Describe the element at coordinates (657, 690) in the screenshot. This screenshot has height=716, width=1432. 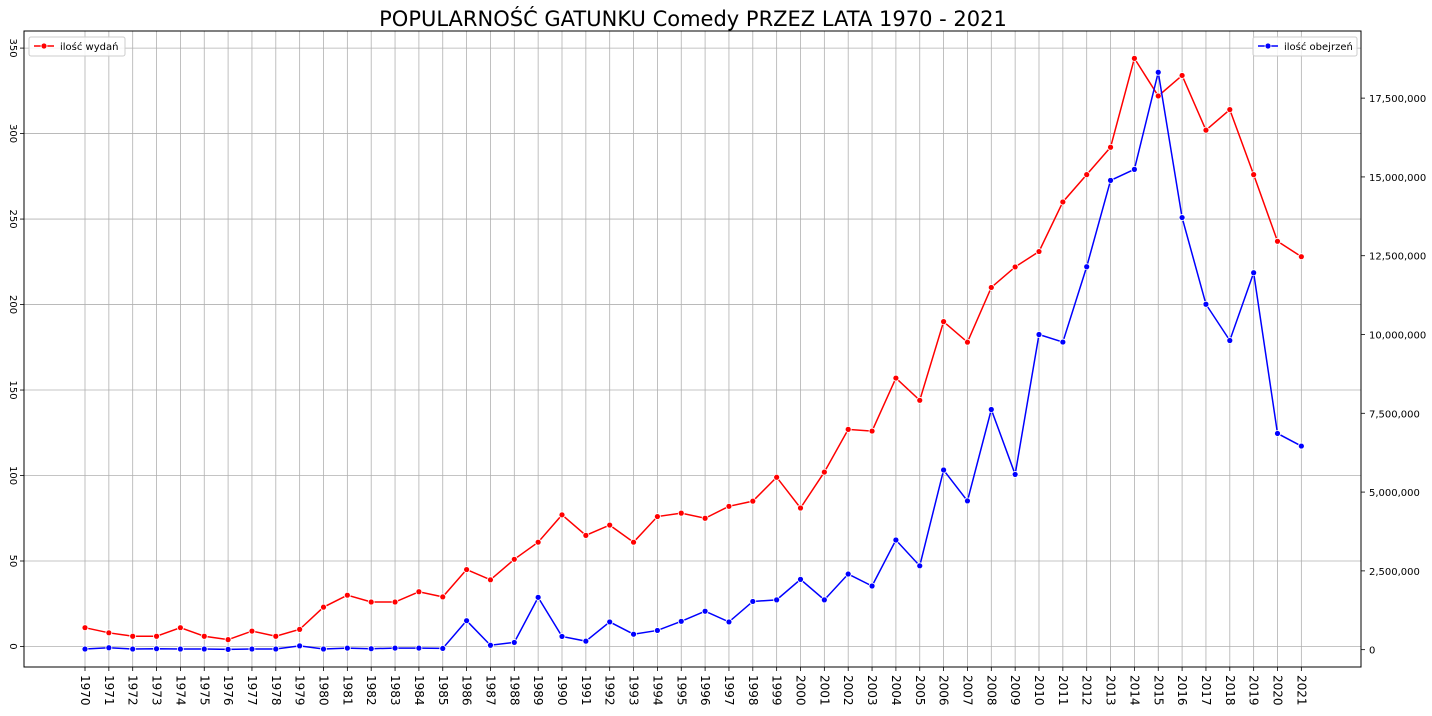
I see `x-tick-label: 1994` at that location.